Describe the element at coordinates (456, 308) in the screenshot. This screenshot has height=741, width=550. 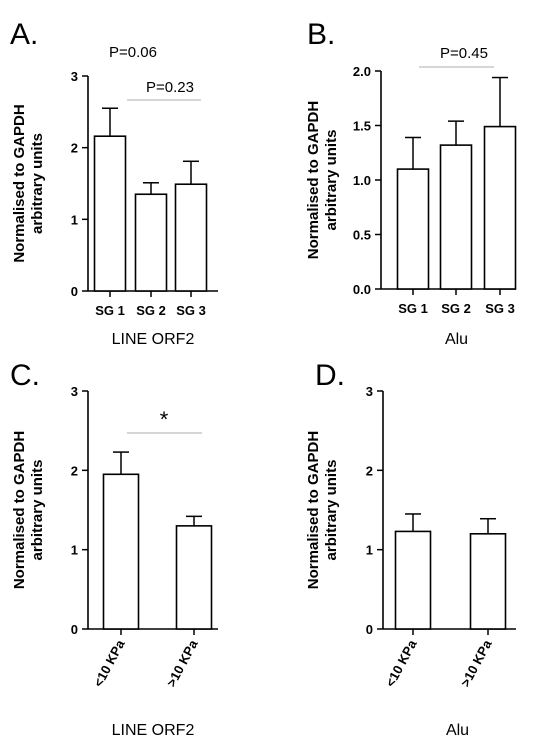
I see `panel-b-x-tick-label: SG 2` at that location.